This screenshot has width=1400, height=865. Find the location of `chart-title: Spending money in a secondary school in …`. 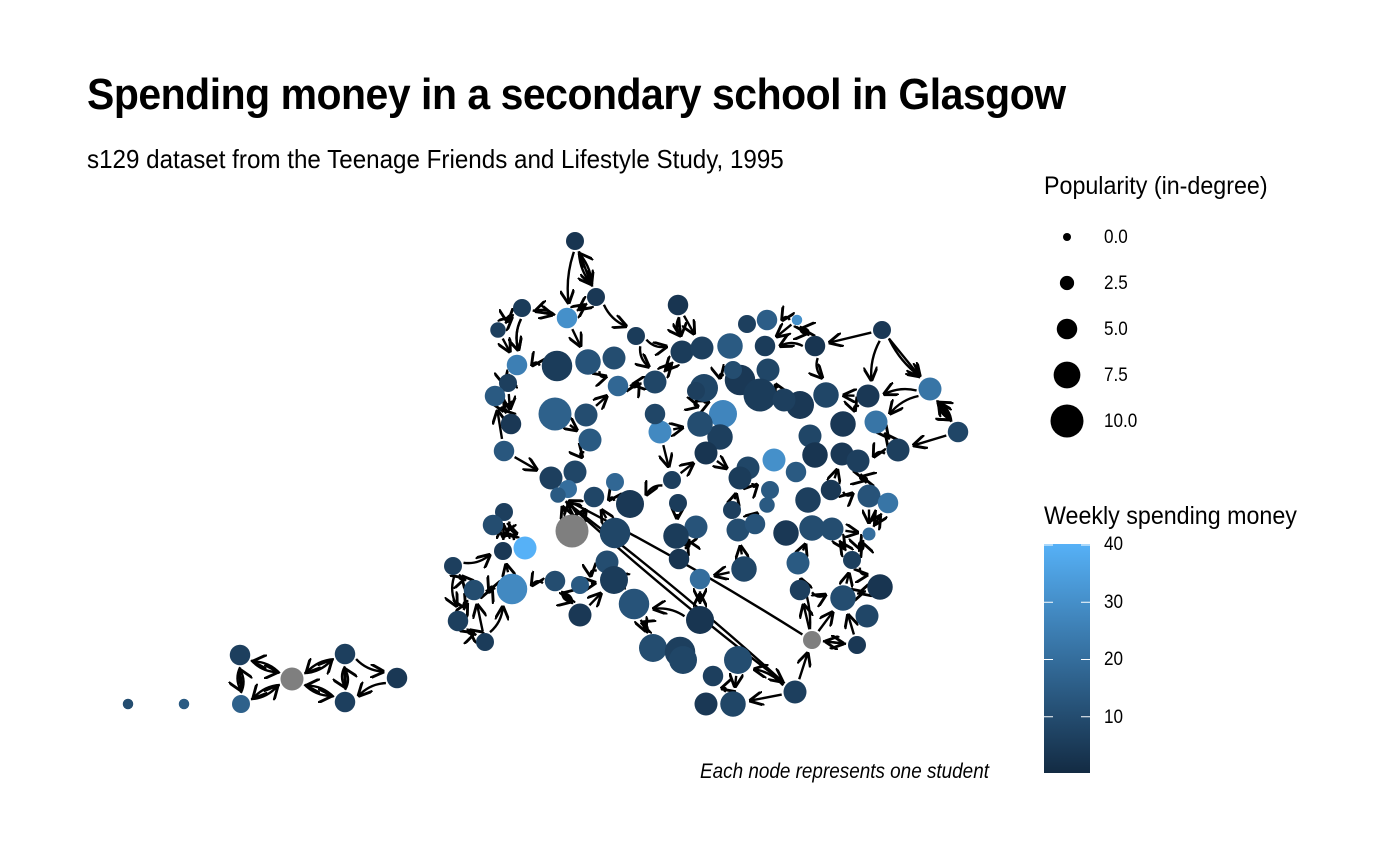

chart-title: Spending money in a secondary school in … is located at coordinates (576, 94).